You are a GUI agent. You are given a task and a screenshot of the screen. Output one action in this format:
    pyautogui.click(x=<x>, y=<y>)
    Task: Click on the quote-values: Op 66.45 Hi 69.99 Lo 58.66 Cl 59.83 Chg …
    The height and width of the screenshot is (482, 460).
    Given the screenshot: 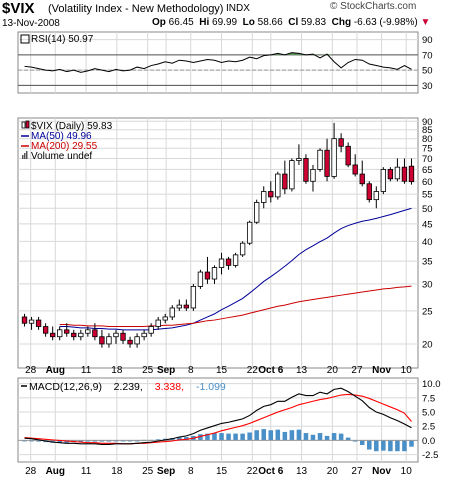 What is the action you would take?
    pyautogui.click(x=291, y=22)
    